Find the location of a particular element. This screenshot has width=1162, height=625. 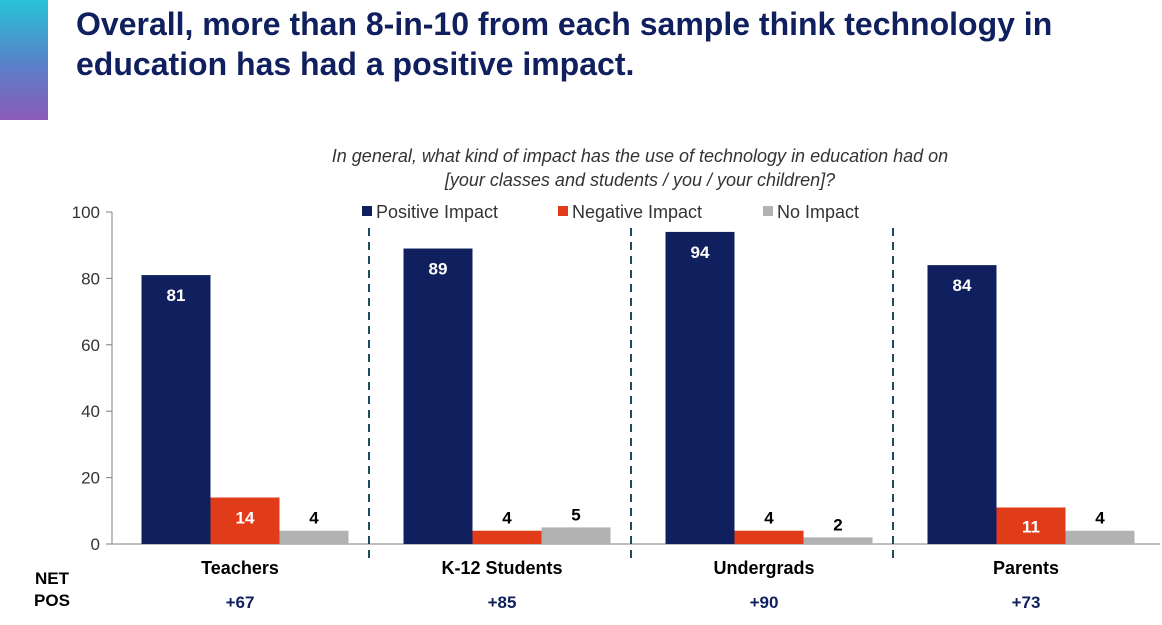

data-label: 5 is located at coordinates (575, 514).